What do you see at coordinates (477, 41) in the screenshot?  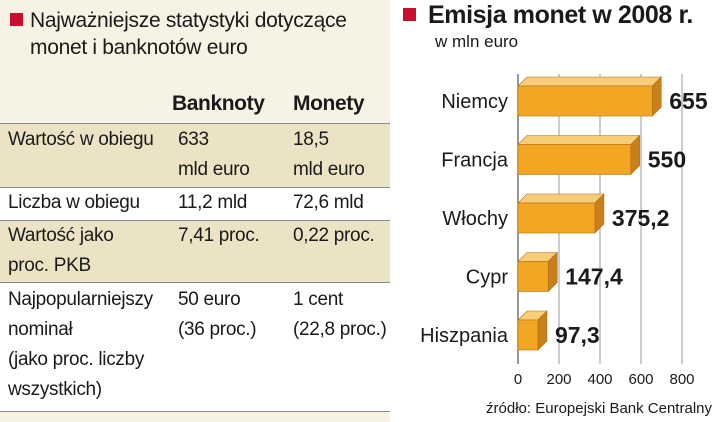 I see `chart-subtitle: w mln euro` at bounding box center [477, 41].